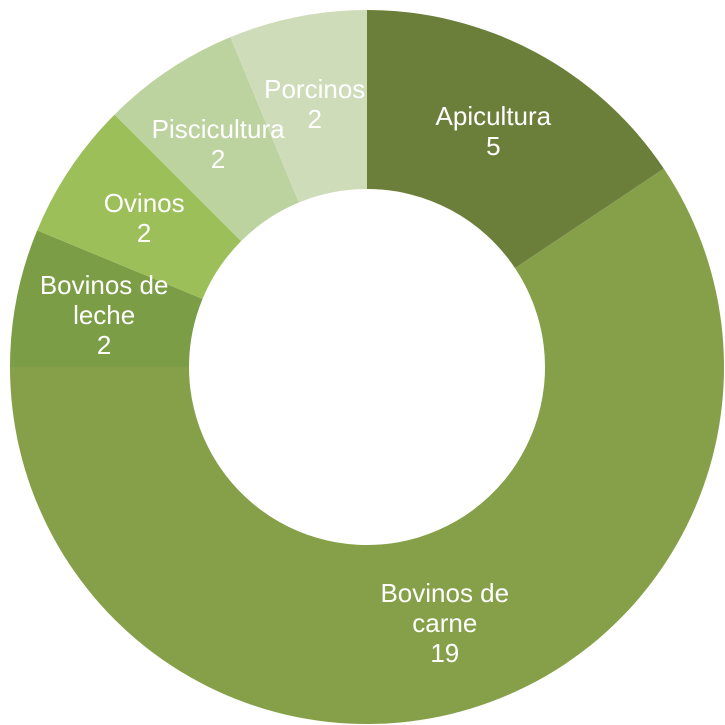 This screenshot has height=725, width=725. What do you see at coordinates (315, 89) in the screenshot?
I see `category-label: Porcinos` at bounding box center [315, 89].